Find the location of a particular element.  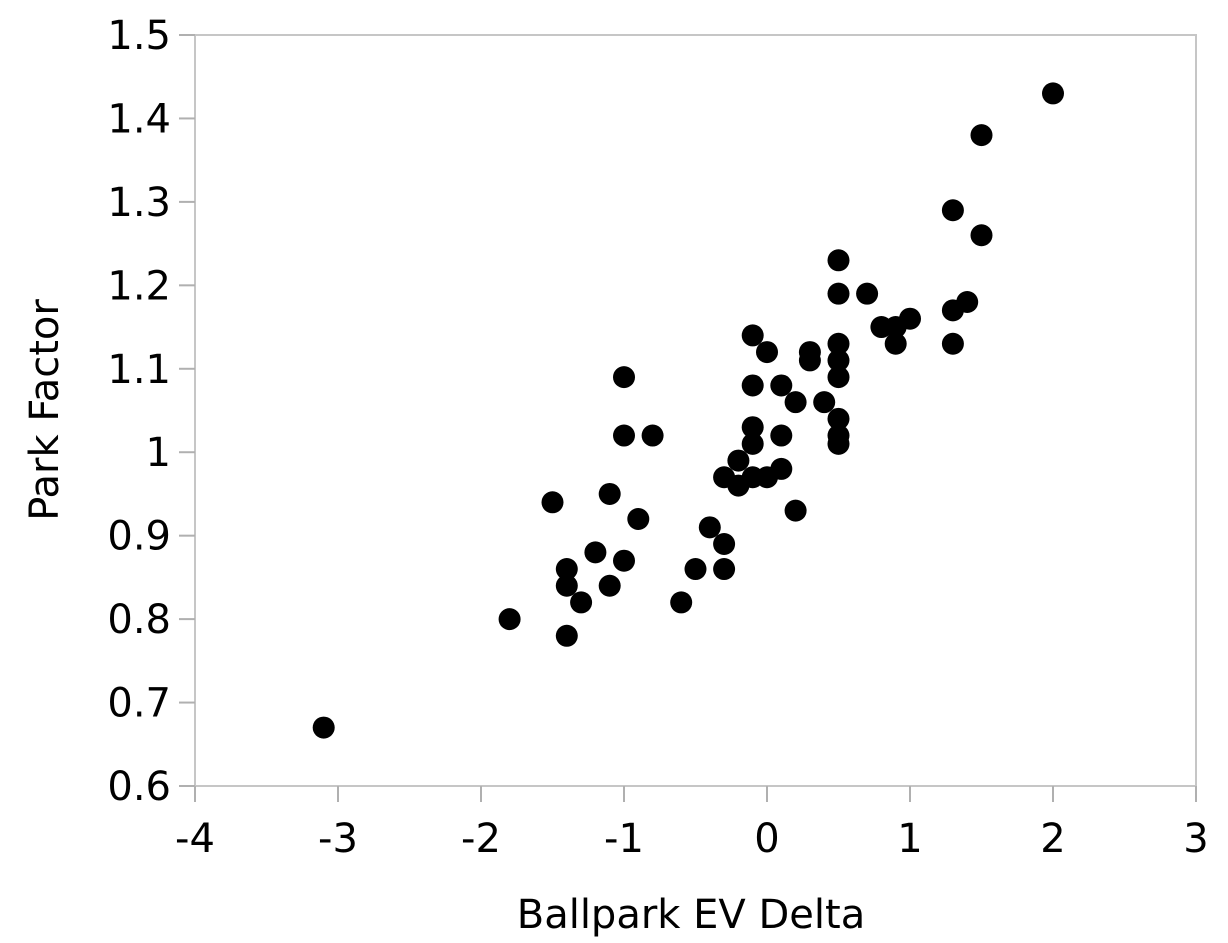

y-tick-label: 1 is located at coordinates (158, 453).